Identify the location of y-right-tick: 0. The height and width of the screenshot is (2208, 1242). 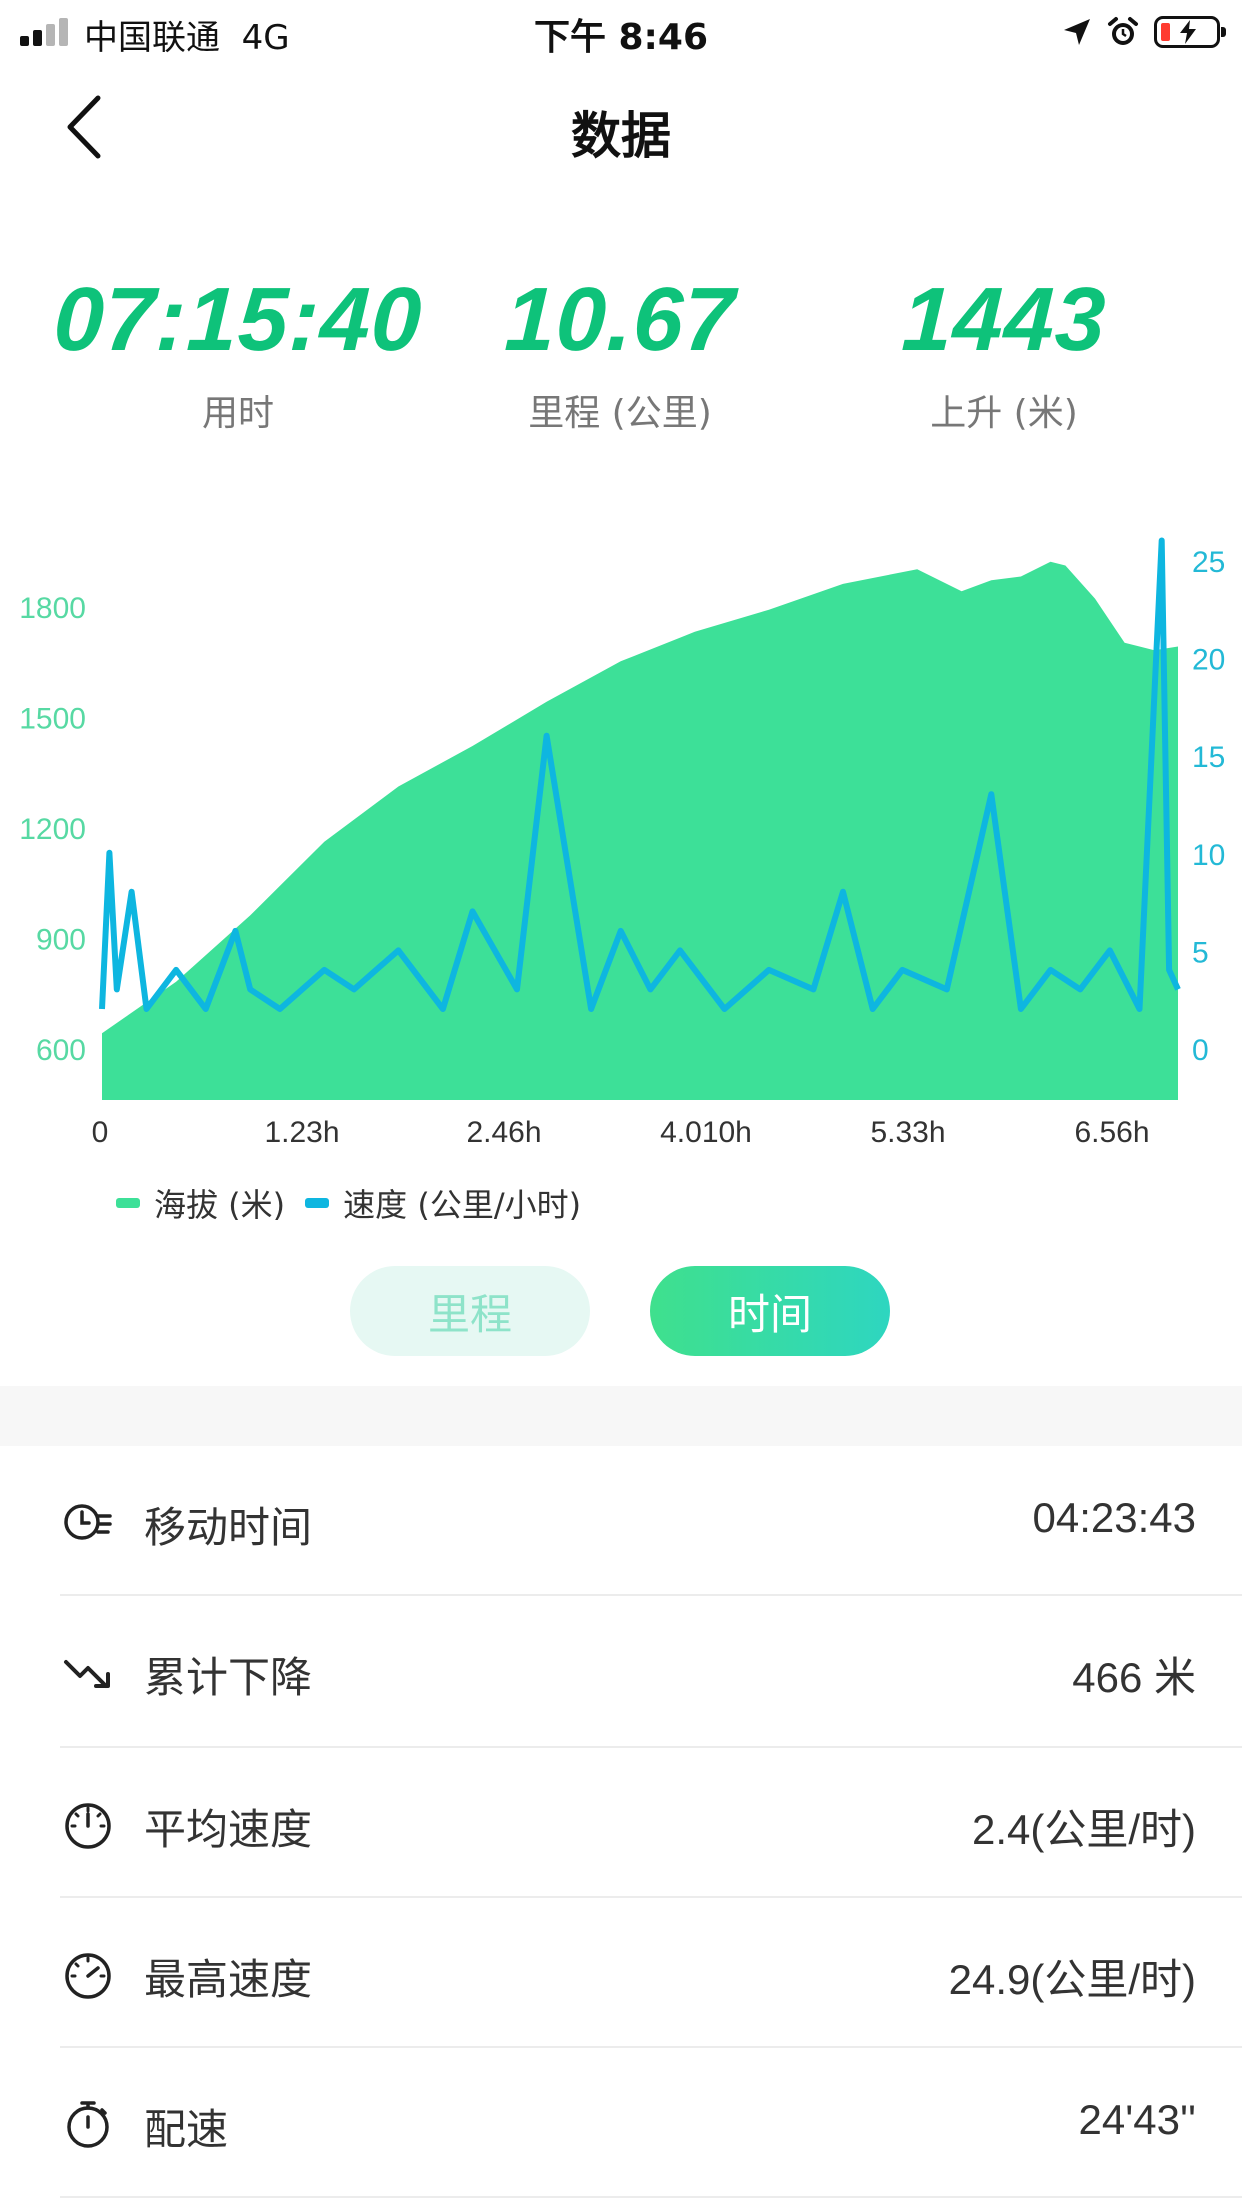
(1200, 1050).